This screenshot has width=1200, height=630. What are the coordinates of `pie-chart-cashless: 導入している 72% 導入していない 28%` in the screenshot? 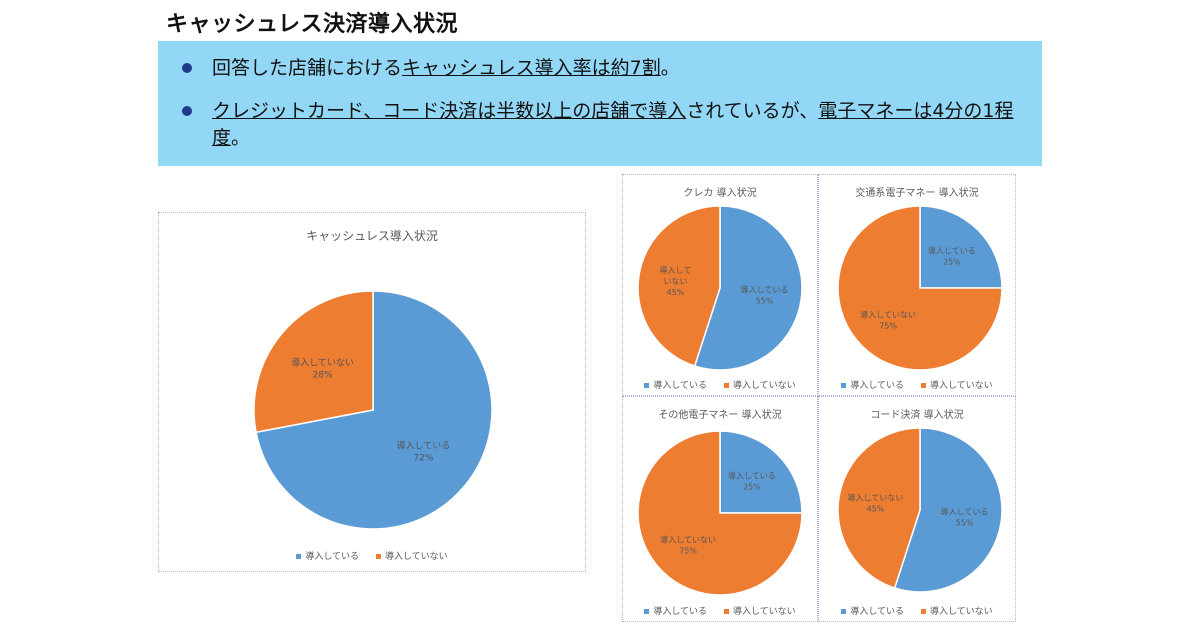 It's located at (373, 410).